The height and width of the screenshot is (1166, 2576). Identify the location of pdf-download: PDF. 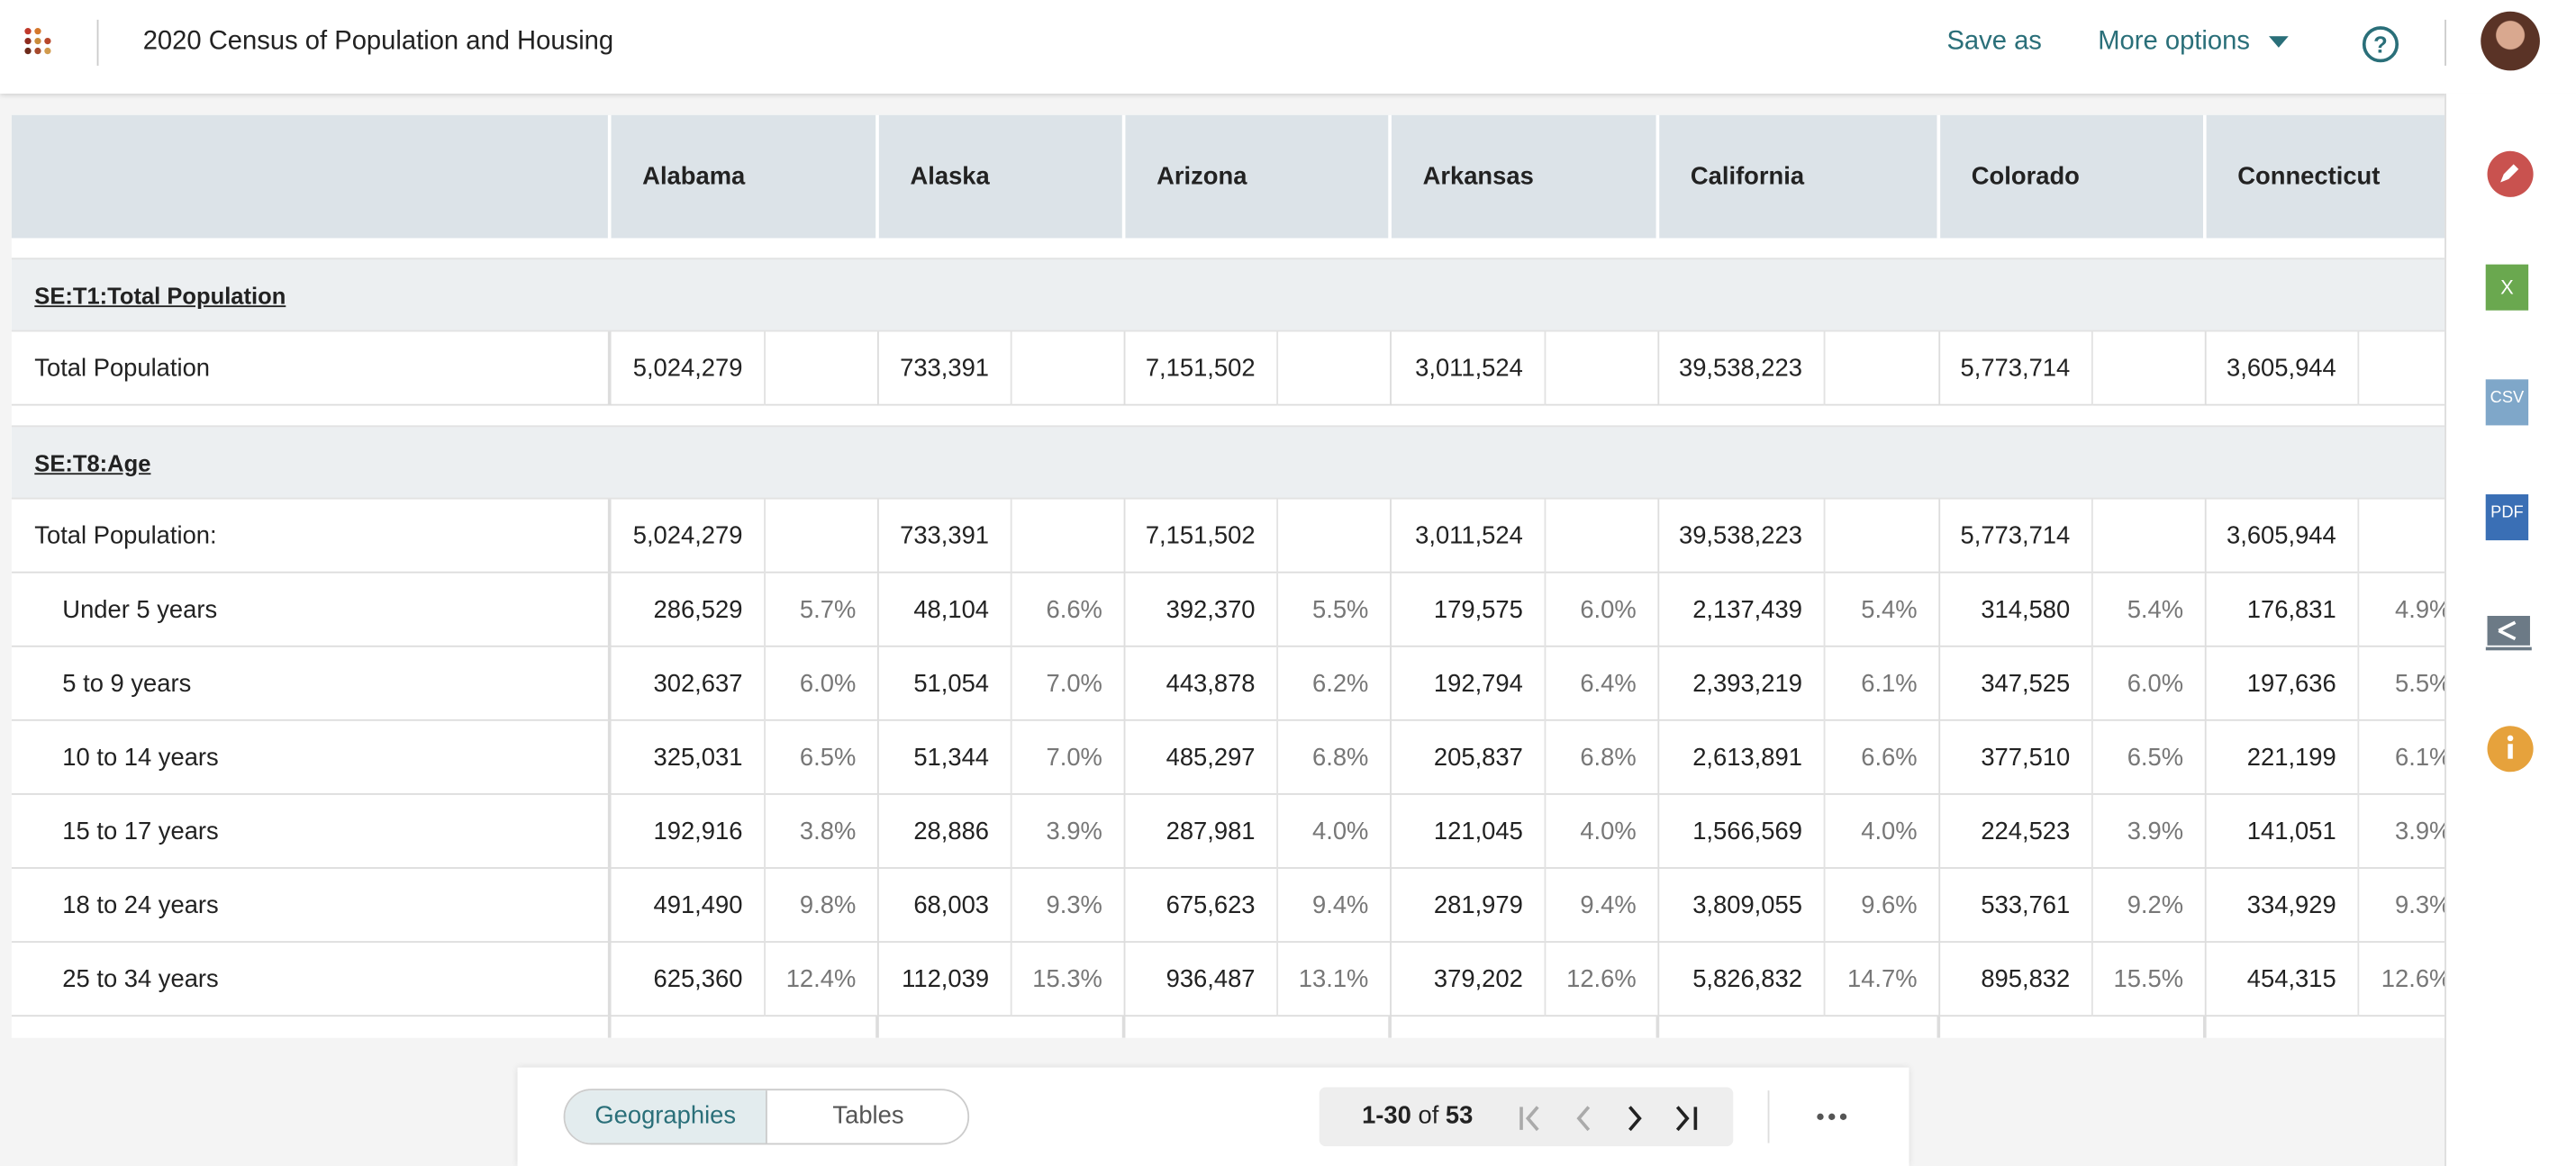
(2507, 517).